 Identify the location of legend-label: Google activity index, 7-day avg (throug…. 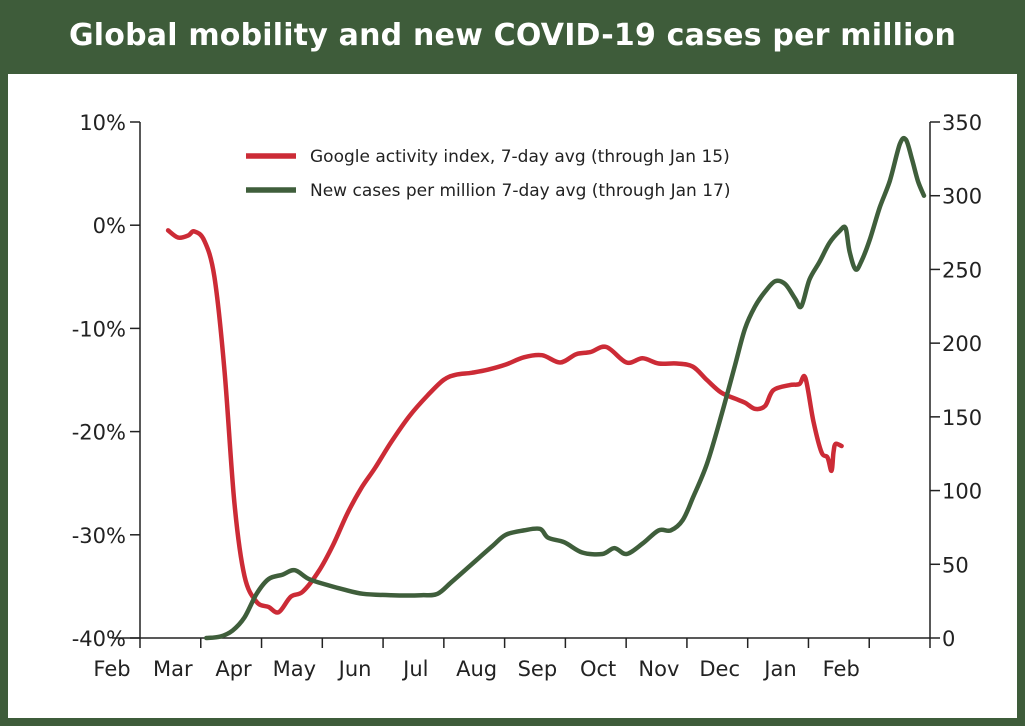
(520, 157).